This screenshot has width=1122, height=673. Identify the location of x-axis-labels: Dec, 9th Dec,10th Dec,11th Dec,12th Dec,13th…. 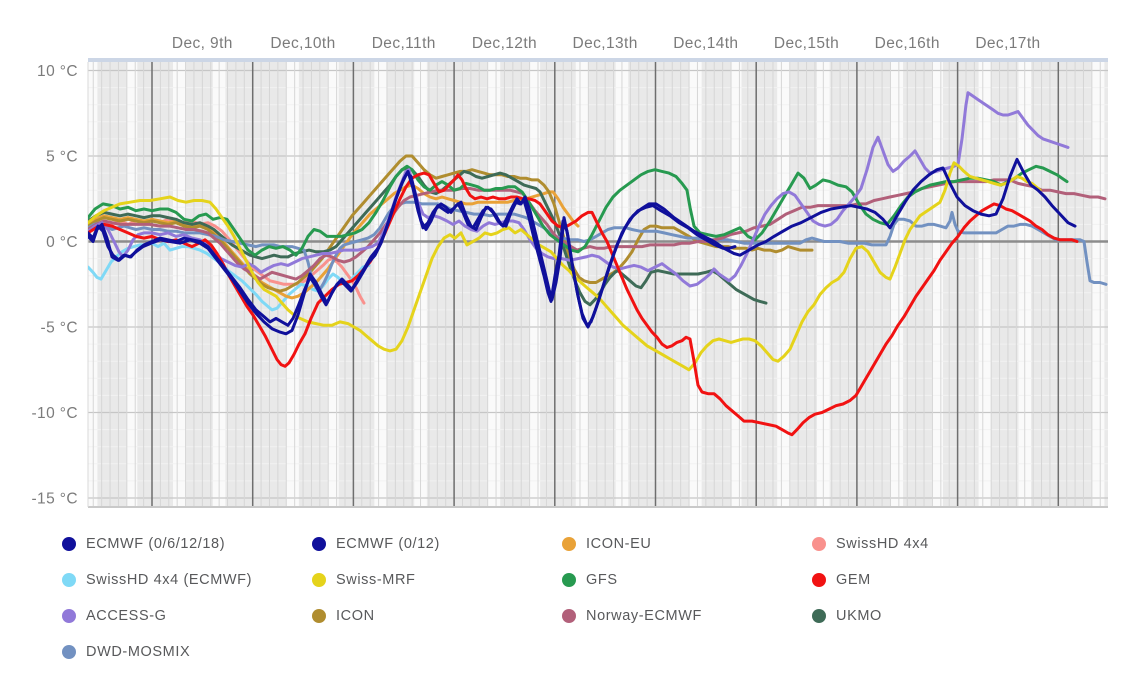
(606, 43).